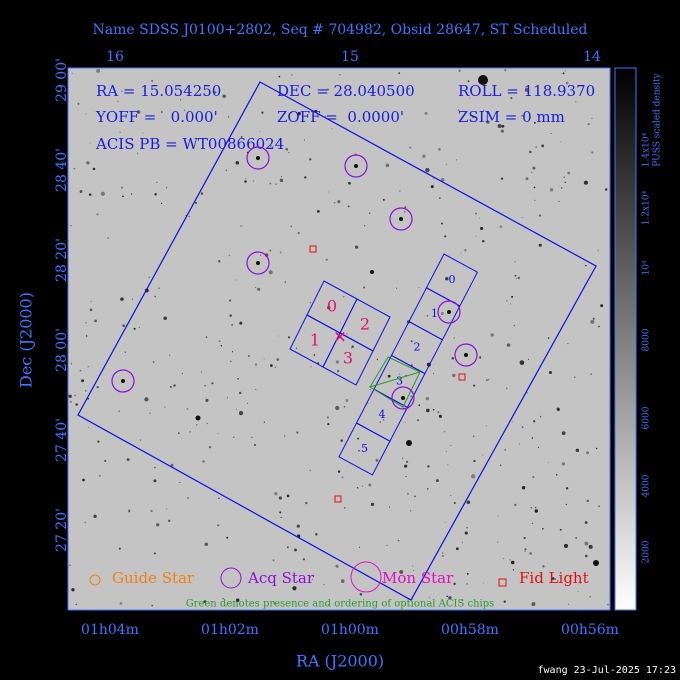 The width and height of the screenshot is (680, 680). Describe the element at coordinates (158, 91) in the screenshot. I see `info-text: RA = 15.054250` at that location.